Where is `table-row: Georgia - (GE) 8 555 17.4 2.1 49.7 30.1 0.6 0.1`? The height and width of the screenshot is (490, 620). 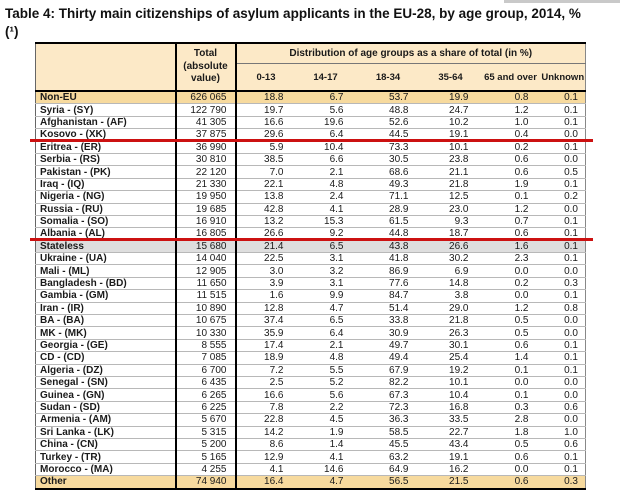 table-row: Georgia - (GE) 8 555 17.4 2.1 49.7 30.1 0.6 0.1 is located at coordinates (310, 345).